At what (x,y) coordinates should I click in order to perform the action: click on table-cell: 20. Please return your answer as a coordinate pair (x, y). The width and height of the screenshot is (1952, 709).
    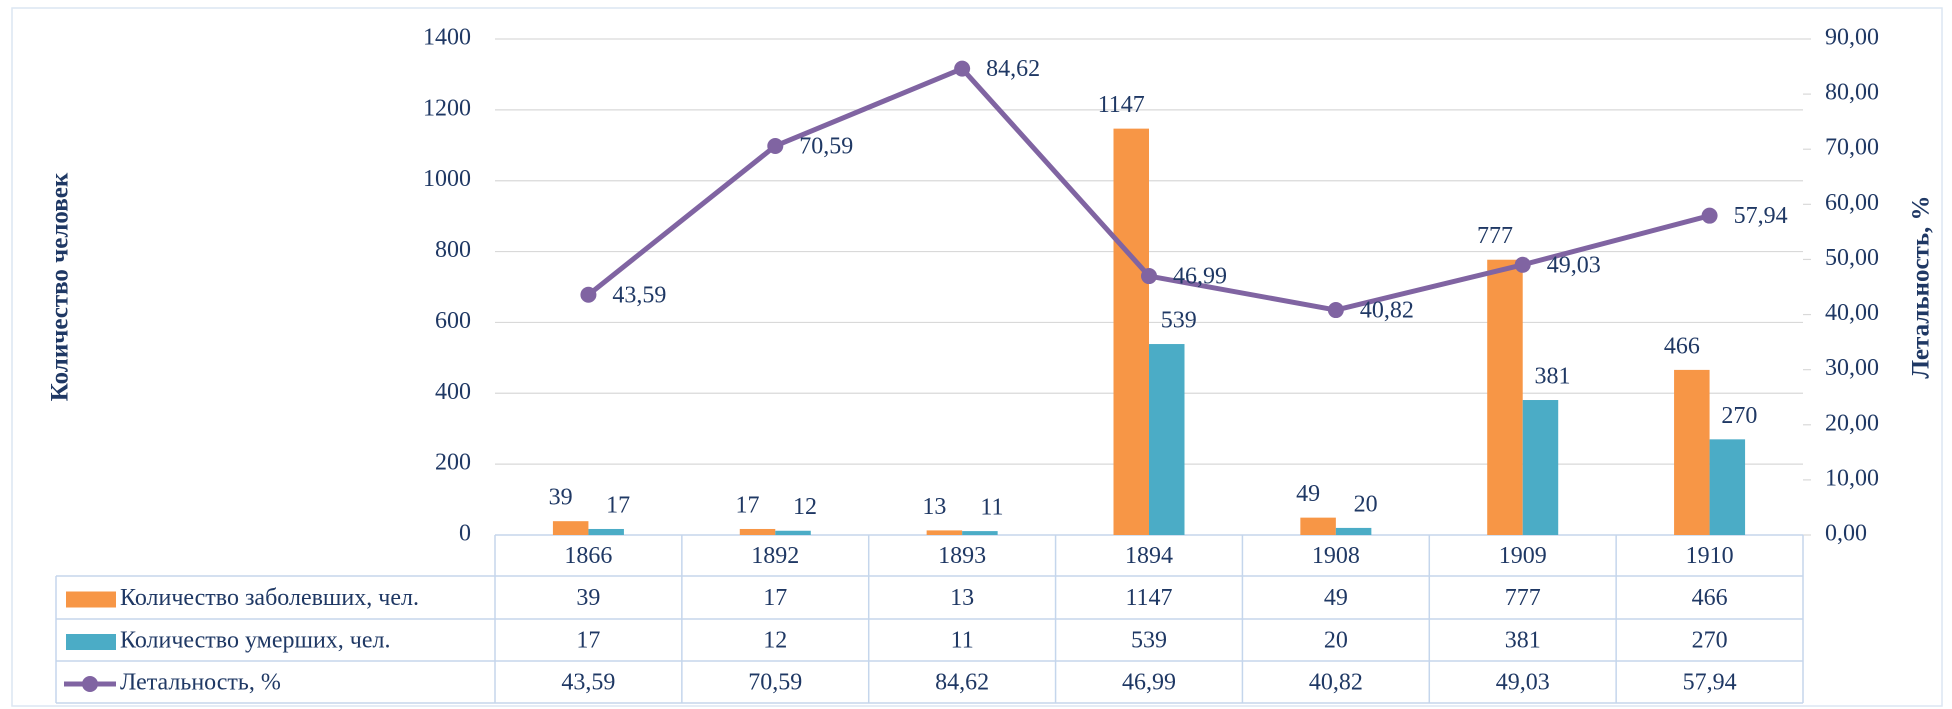
    Looking at the image, I should click on (1336, 641).